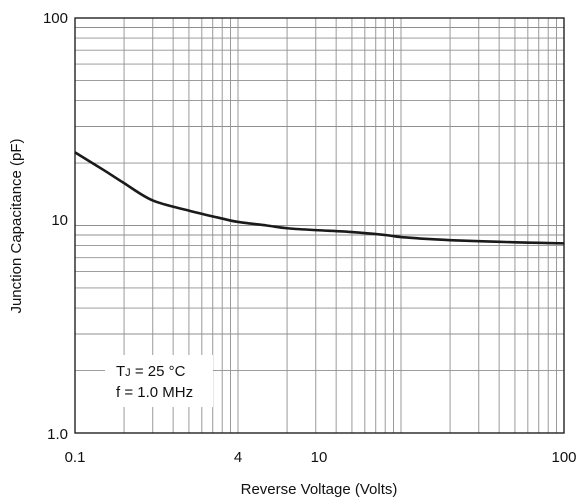  I want to click on y-tick-label-1: 1.0, so click(57, 434).